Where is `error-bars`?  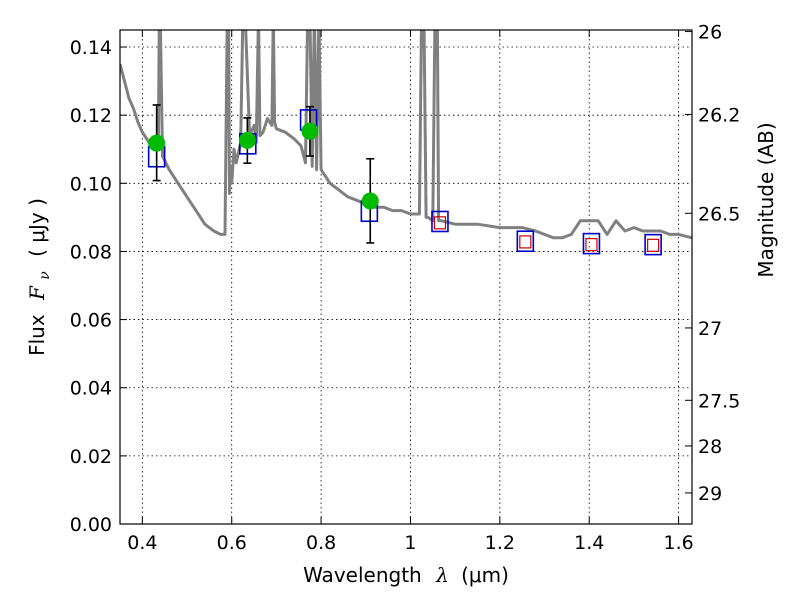 error-bars is located at coordinates (263, 174).